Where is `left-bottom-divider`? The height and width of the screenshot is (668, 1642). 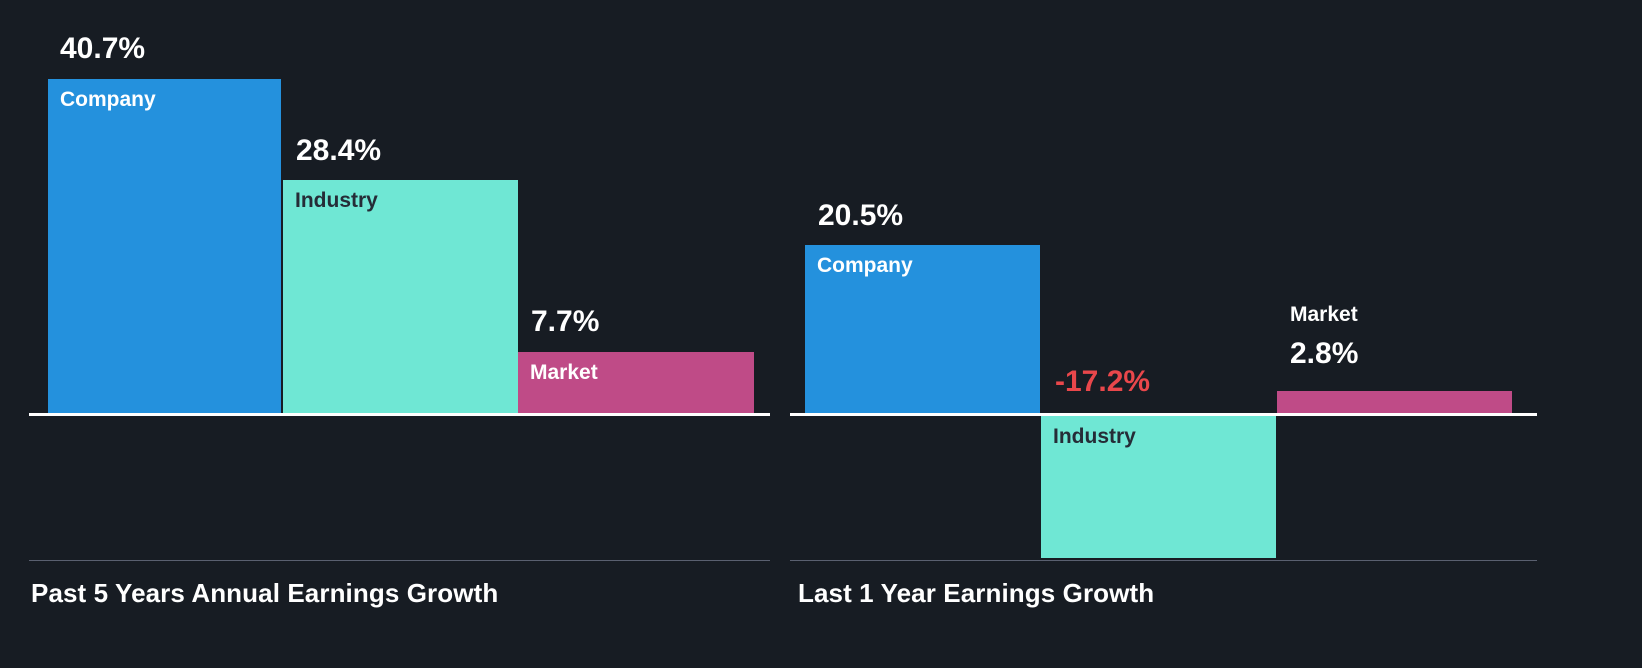
left-bottom-divider is located at coordinates (399, 560).